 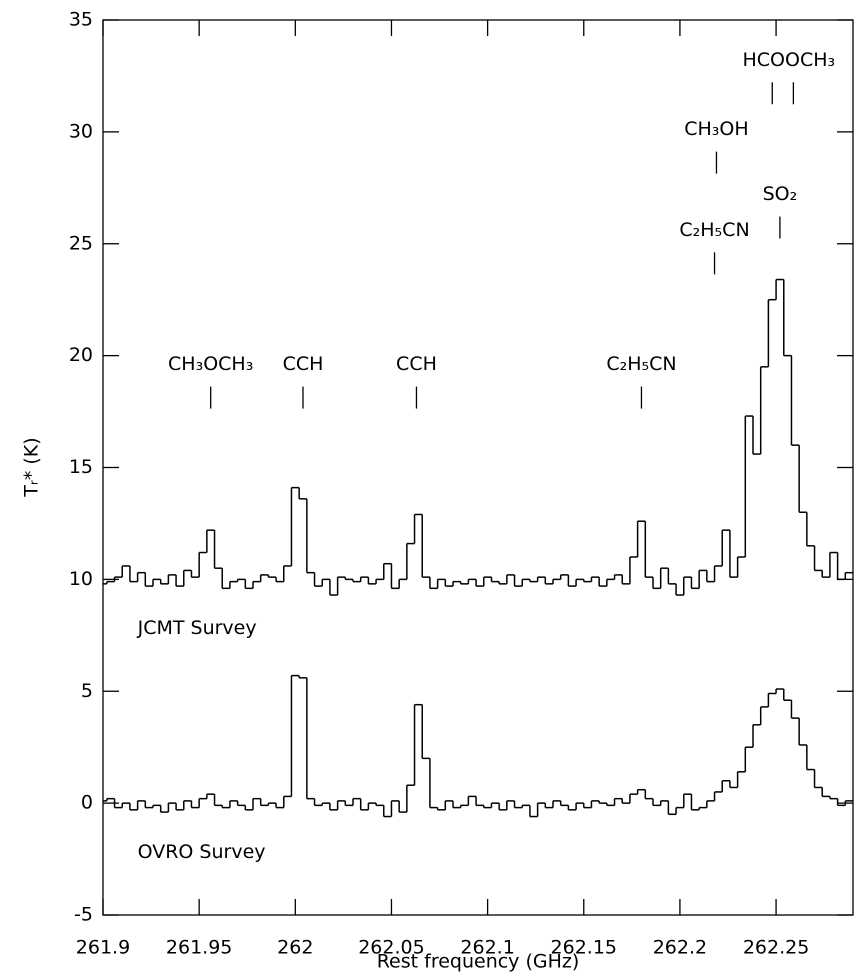 I want to click on y-tick-label: 30, so click(x=81, y=131).